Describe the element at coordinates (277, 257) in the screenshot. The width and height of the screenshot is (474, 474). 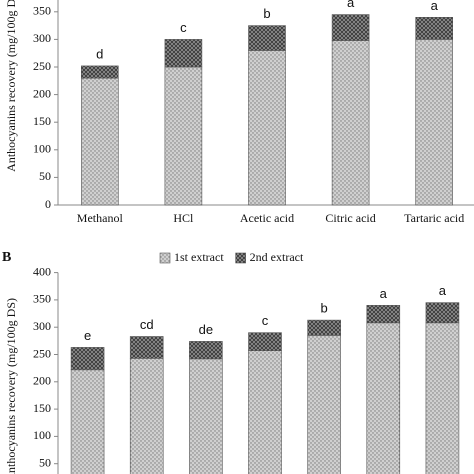
I see `legend-label: 2nd extract` at that location.